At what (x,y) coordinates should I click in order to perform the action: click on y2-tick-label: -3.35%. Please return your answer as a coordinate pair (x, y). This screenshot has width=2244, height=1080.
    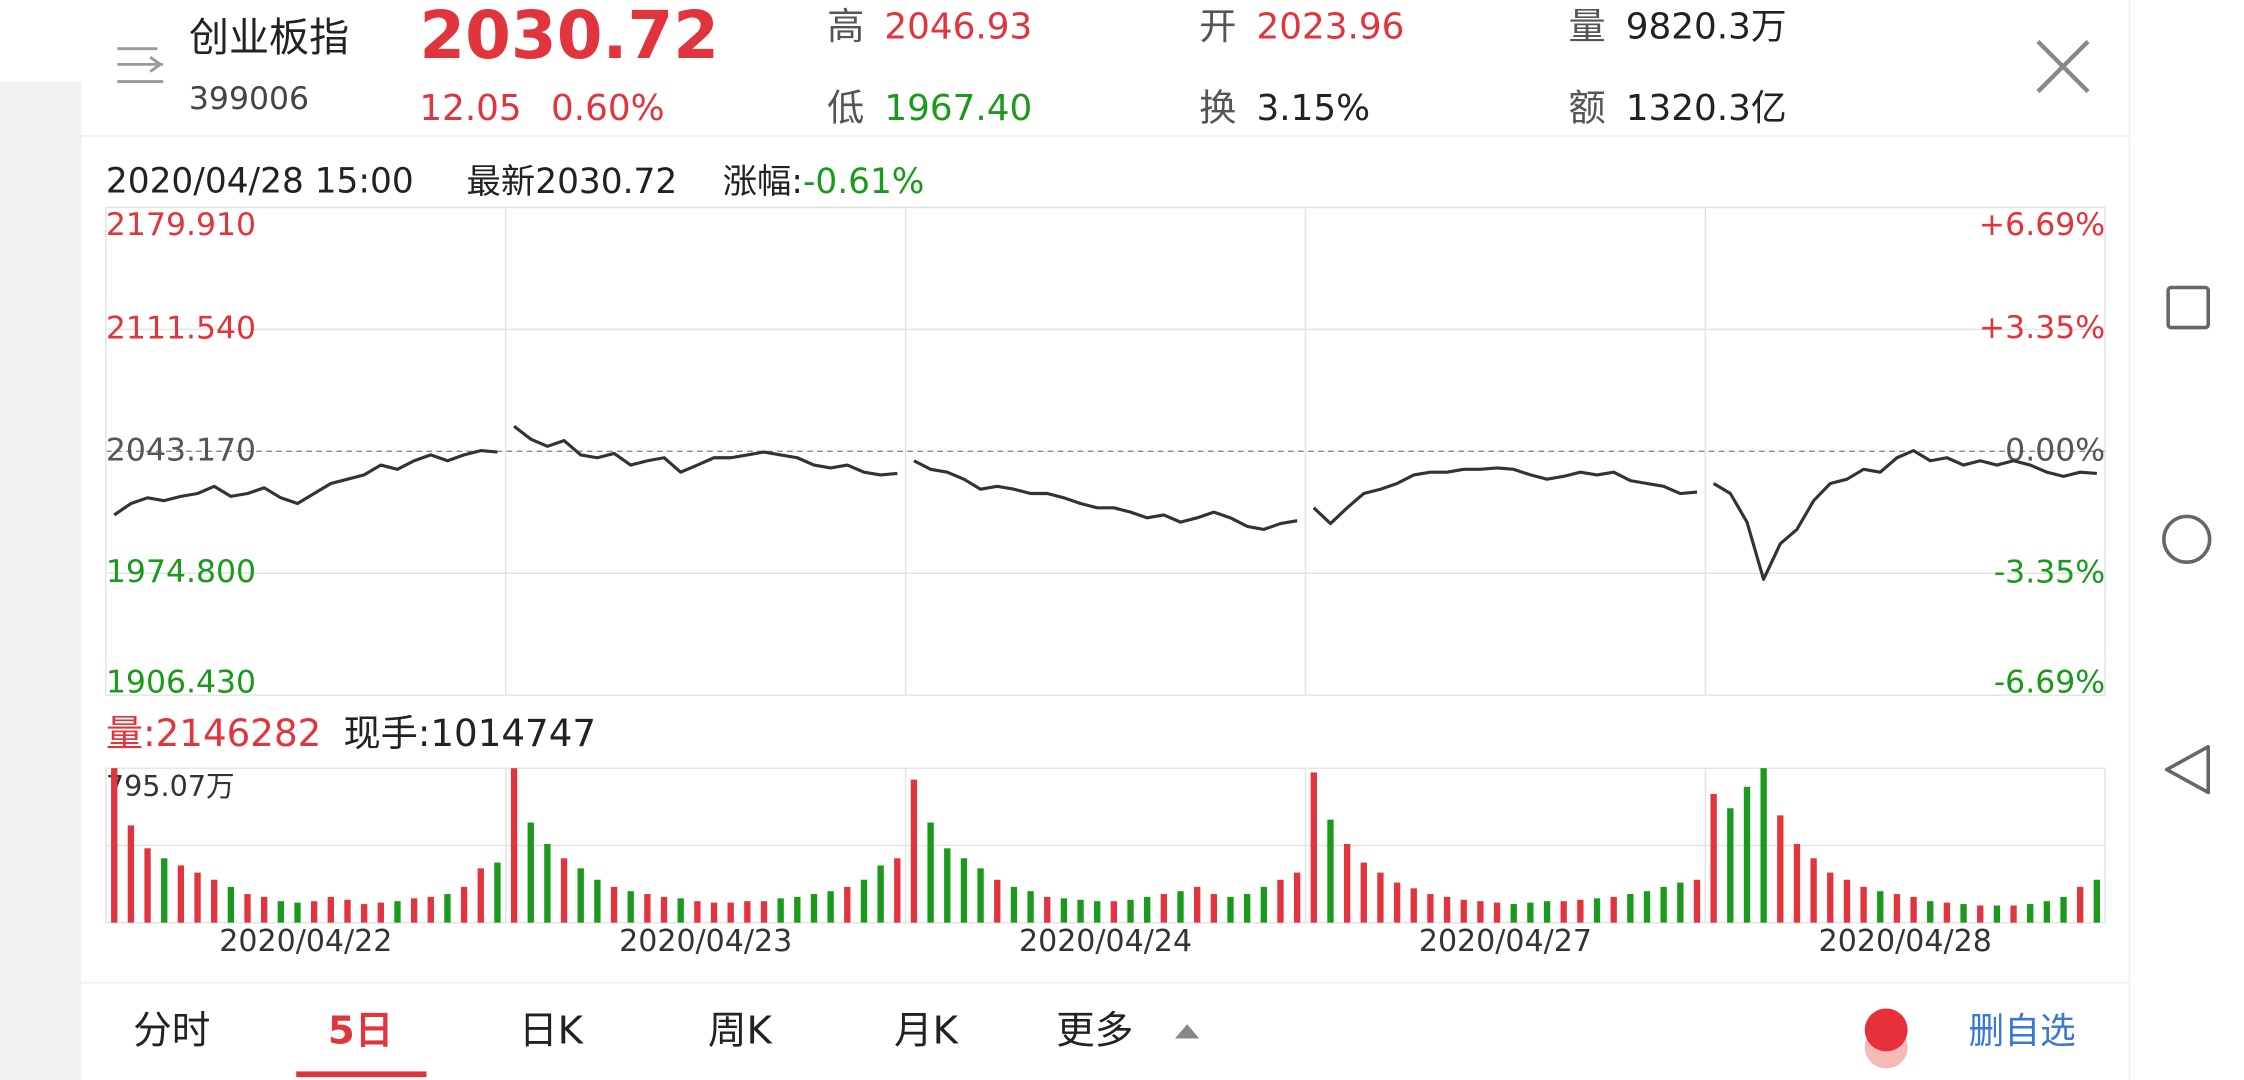
    Looking at the image, I should click on (2049, 572).